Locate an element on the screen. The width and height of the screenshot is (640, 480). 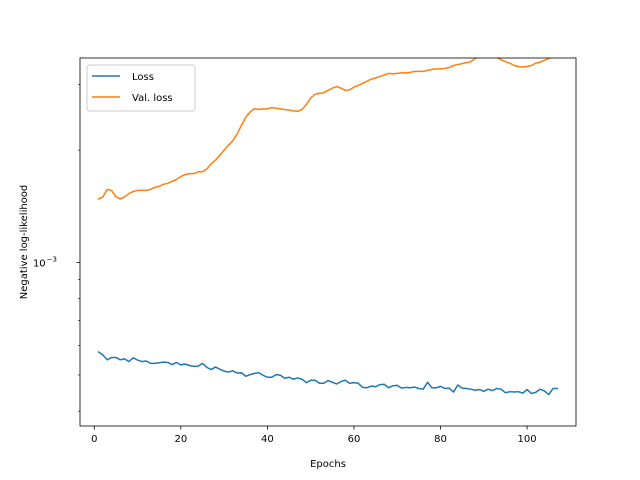
y-tick-exponent: −3 is located at coordinates (52, 260).